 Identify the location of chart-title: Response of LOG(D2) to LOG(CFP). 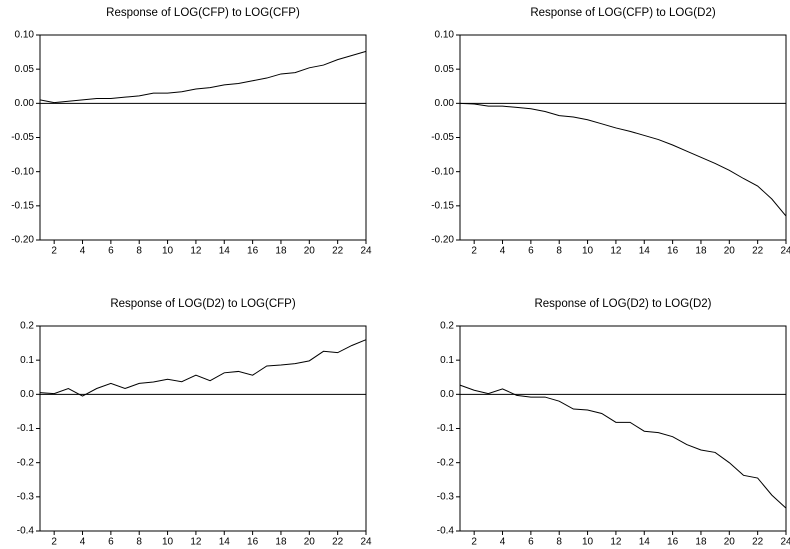
(203, 304).